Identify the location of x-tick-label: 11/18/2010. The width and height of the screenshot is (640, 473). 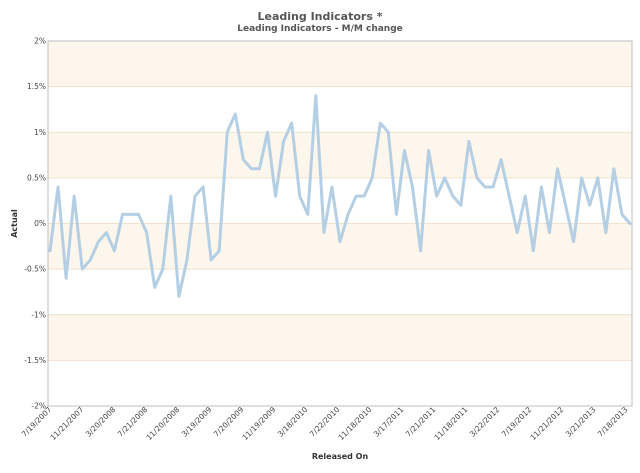
(354, 423).